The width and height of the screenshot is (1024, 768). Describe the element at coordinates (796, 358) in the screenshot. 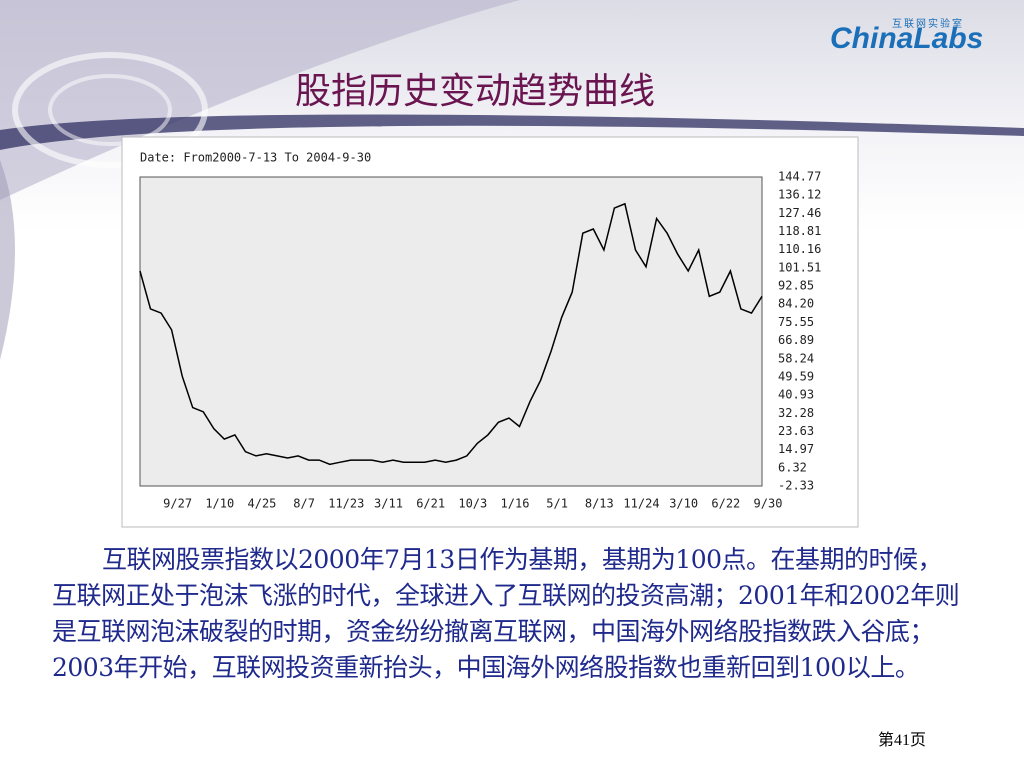

I see `y-tick-label: 58.24` at that location.